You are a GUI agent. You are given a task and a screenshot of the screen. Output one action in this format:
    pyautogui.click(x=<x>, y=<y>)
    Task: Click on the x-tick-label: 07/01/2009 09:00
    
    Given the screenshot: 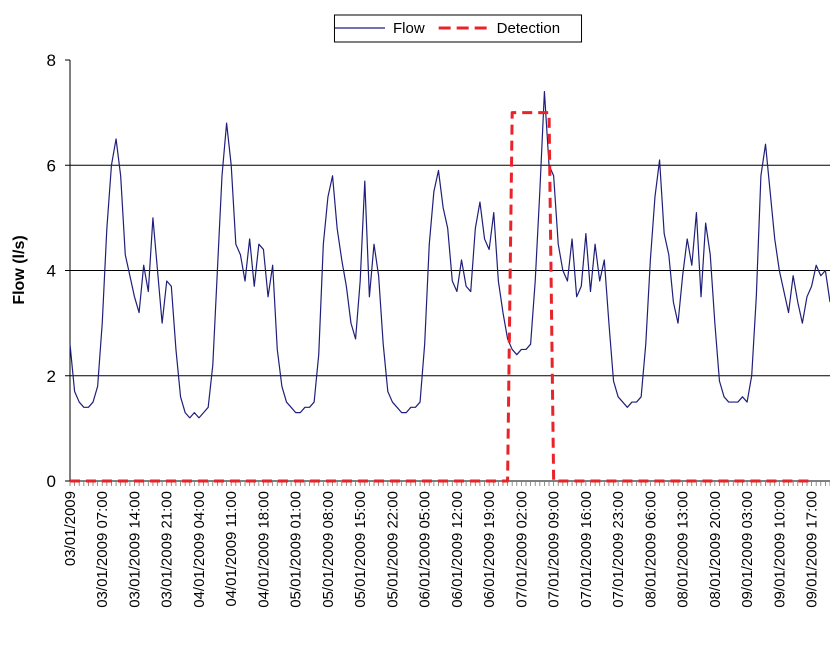 What is the action you would take?
    pyautogui.click(x=554, y=549)
    